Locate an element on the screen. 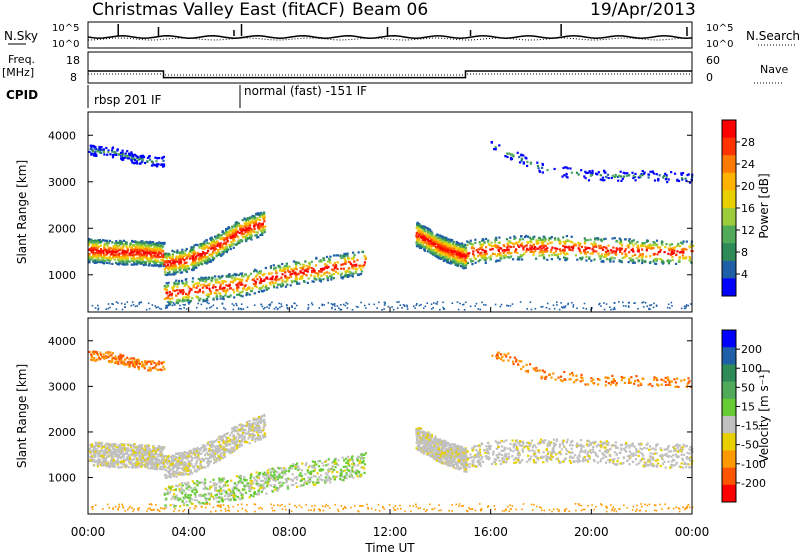  cpid-label: CPID is located at coordinates (22, 95).